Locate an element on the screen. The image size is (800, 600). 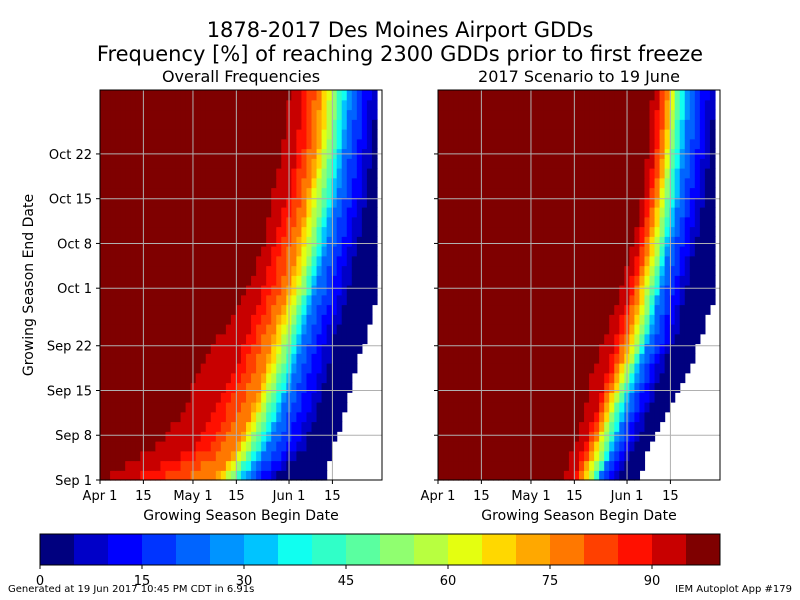
x-tick-label: 15 is located at coordinates (332, 496).